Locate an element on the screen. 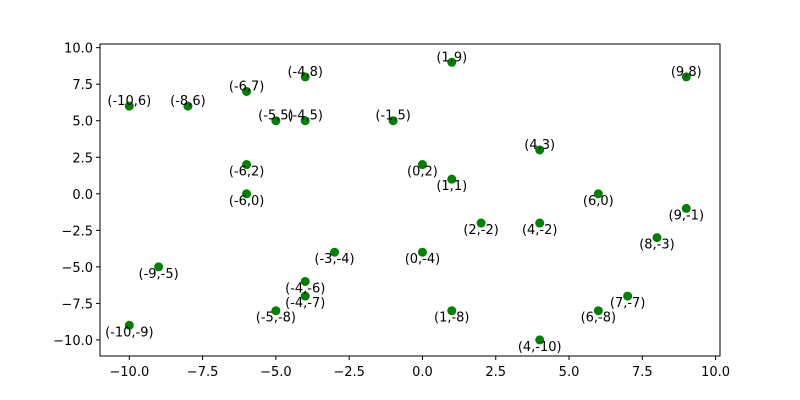 This screenshot has height=400, width=800. point-label: (-6,0) is located at coordinates (247, 201).